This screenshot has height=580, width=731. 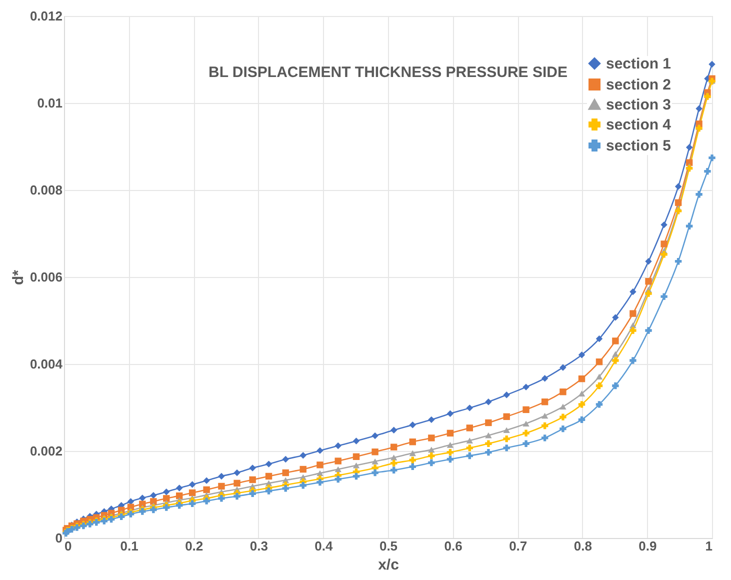 I want to click on x-tick-label: 0.4, so click(x=324, y=546).